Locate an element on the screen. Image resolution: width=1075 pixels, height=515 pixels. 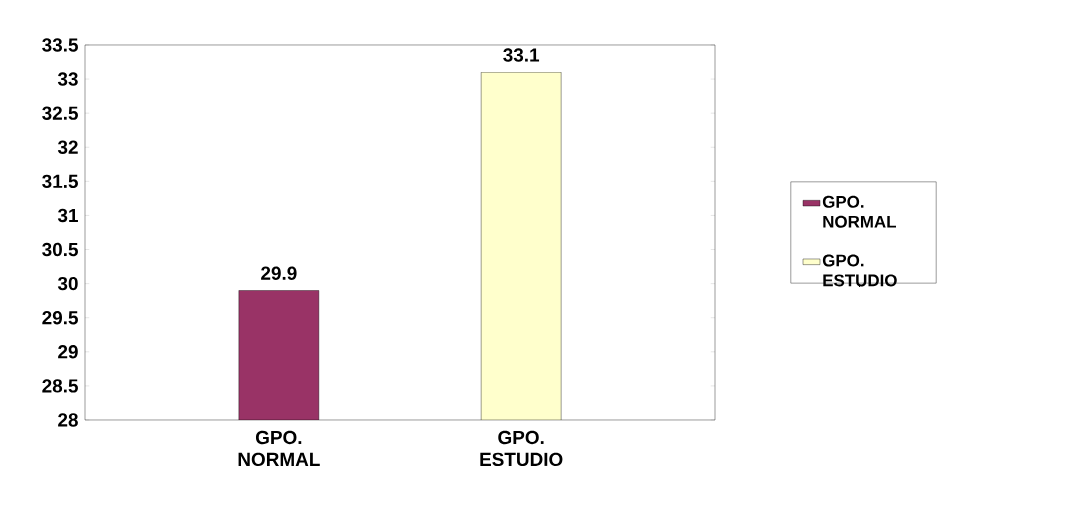
y-tick-label: 28.5 is located at coordinates (60, 386).